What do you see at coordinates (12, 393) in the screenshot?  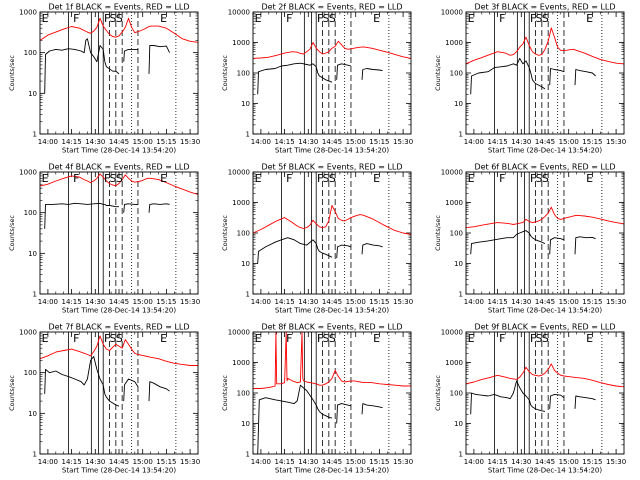 I see `y-axis-label: Counts/sec` at bounding box center [12, 393].